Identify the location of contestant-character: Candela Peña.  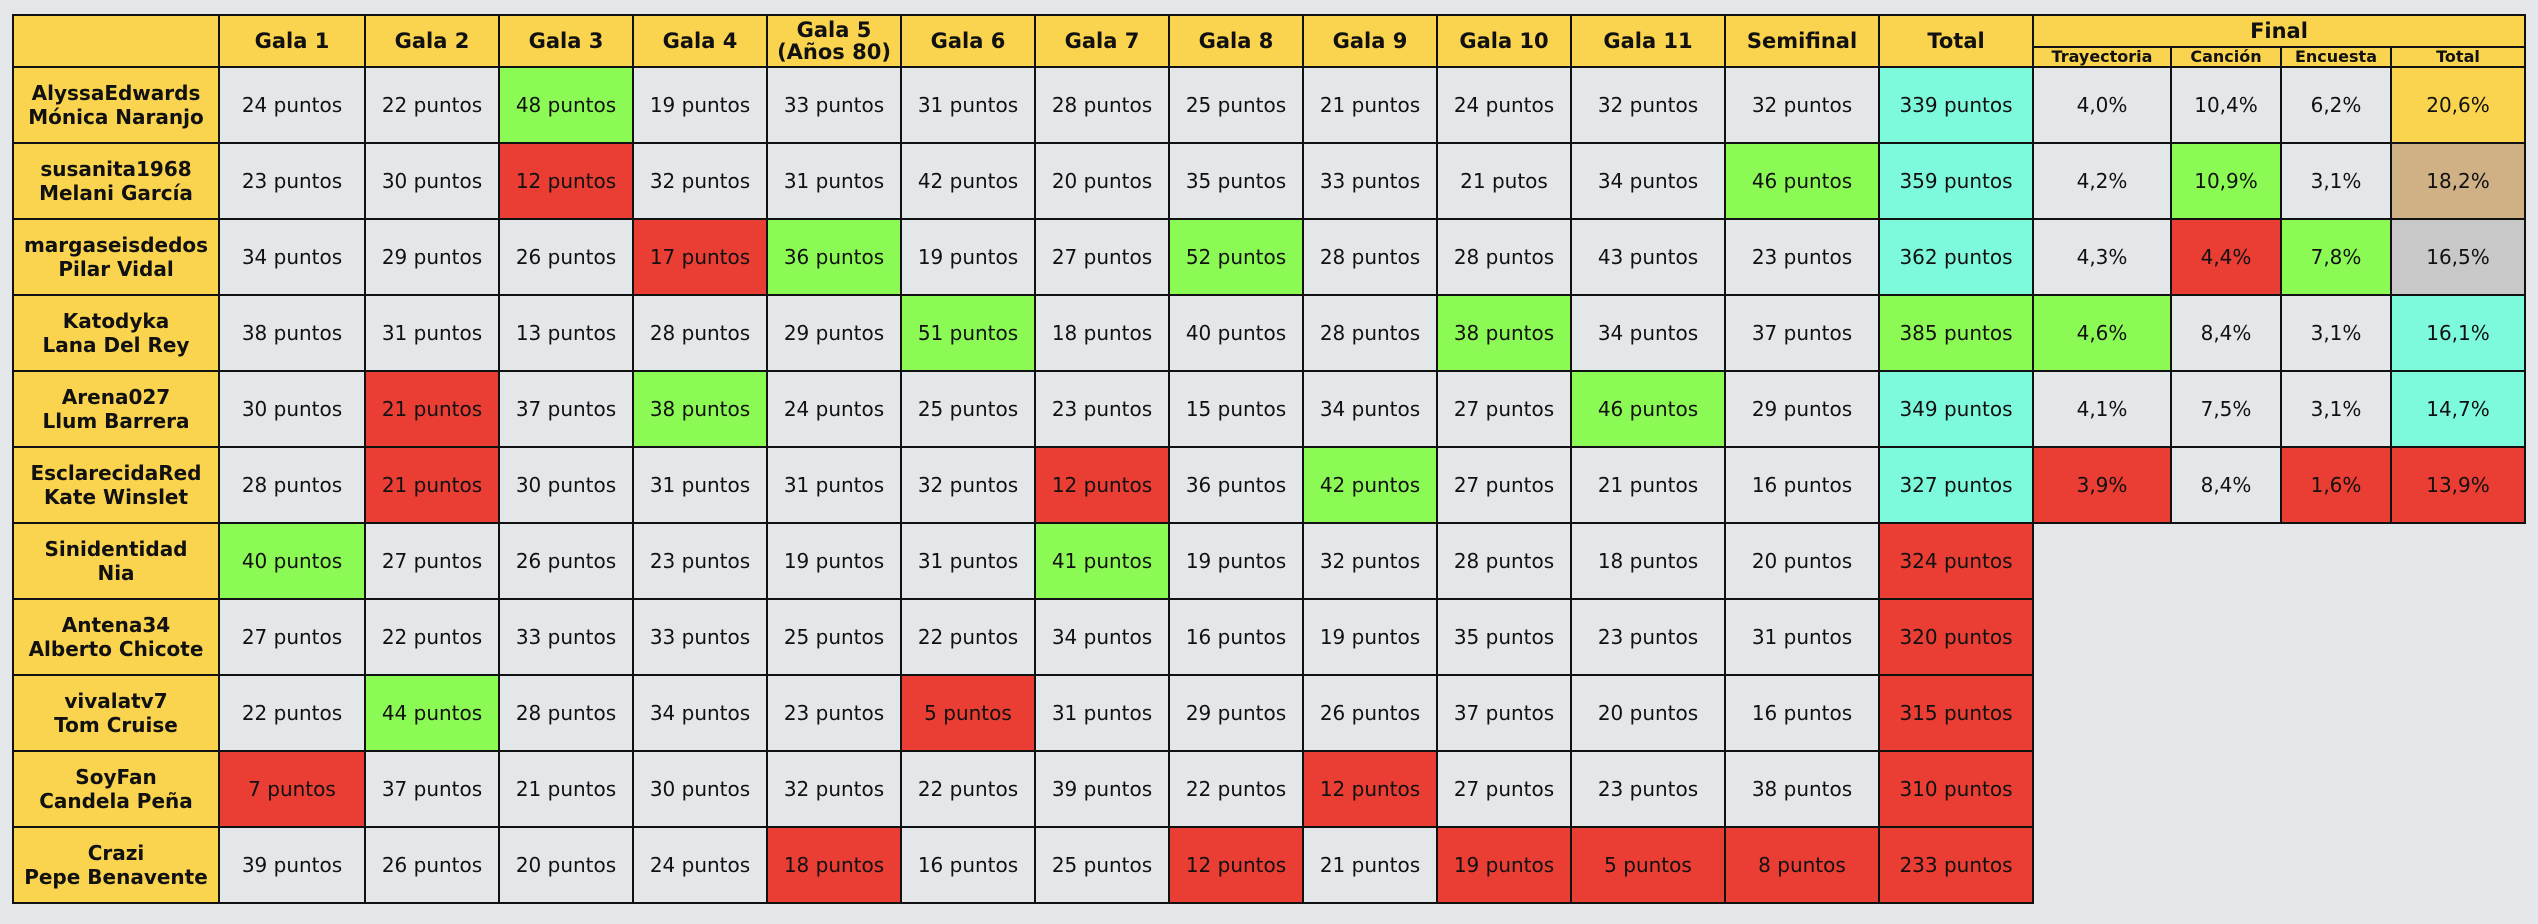
(116, 801).